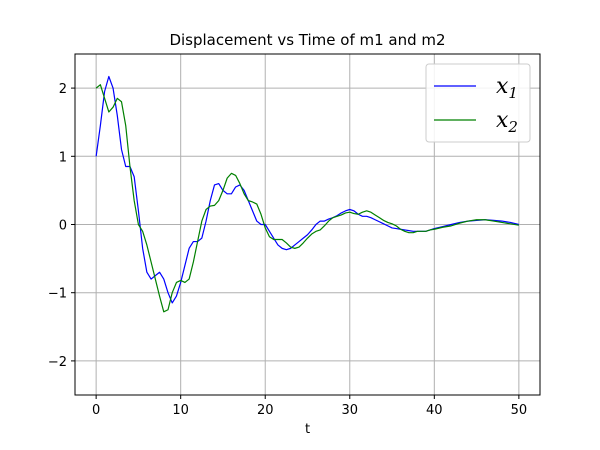 This screenshot has width=600, height=450. I want to click on x-tick-label: 40, so click(434, 410).